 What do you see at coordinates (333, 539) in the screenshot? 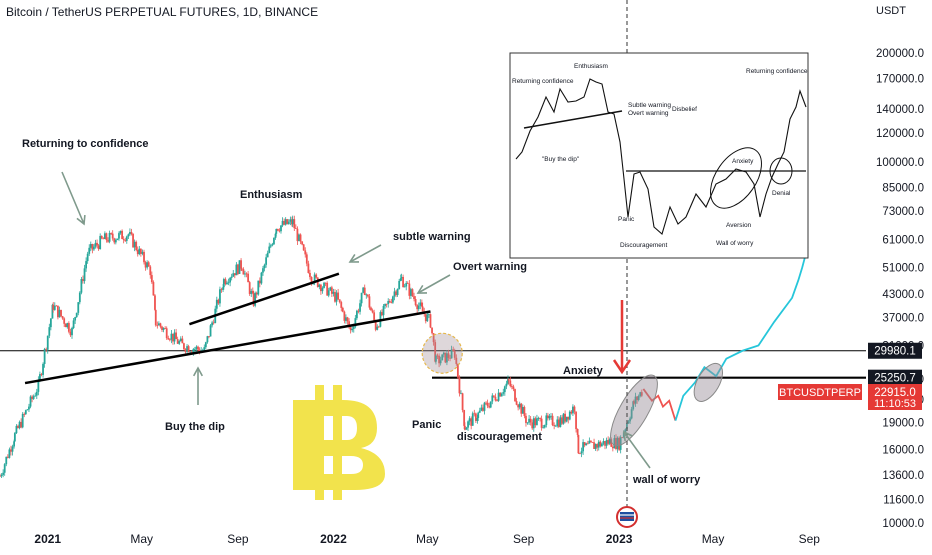
I see `x-tick-label: 2022` at bounding box center [333, 539].